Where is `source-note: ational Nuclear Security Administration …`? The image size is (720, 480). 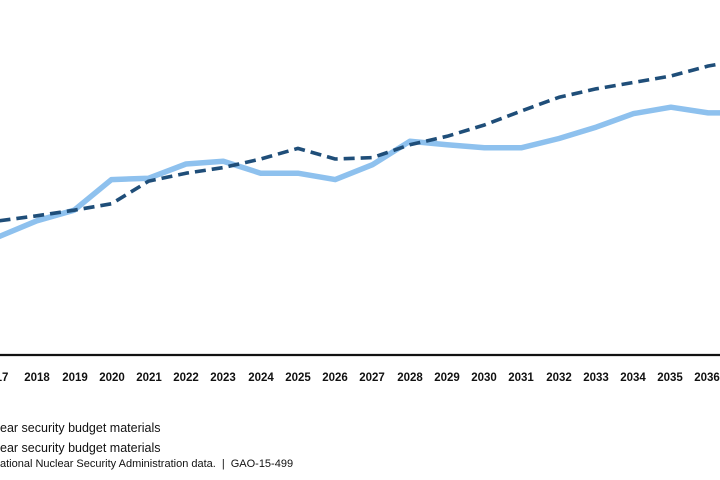
source-note: ational Nuclear Security Administration … is located at coordinates (146, 464).